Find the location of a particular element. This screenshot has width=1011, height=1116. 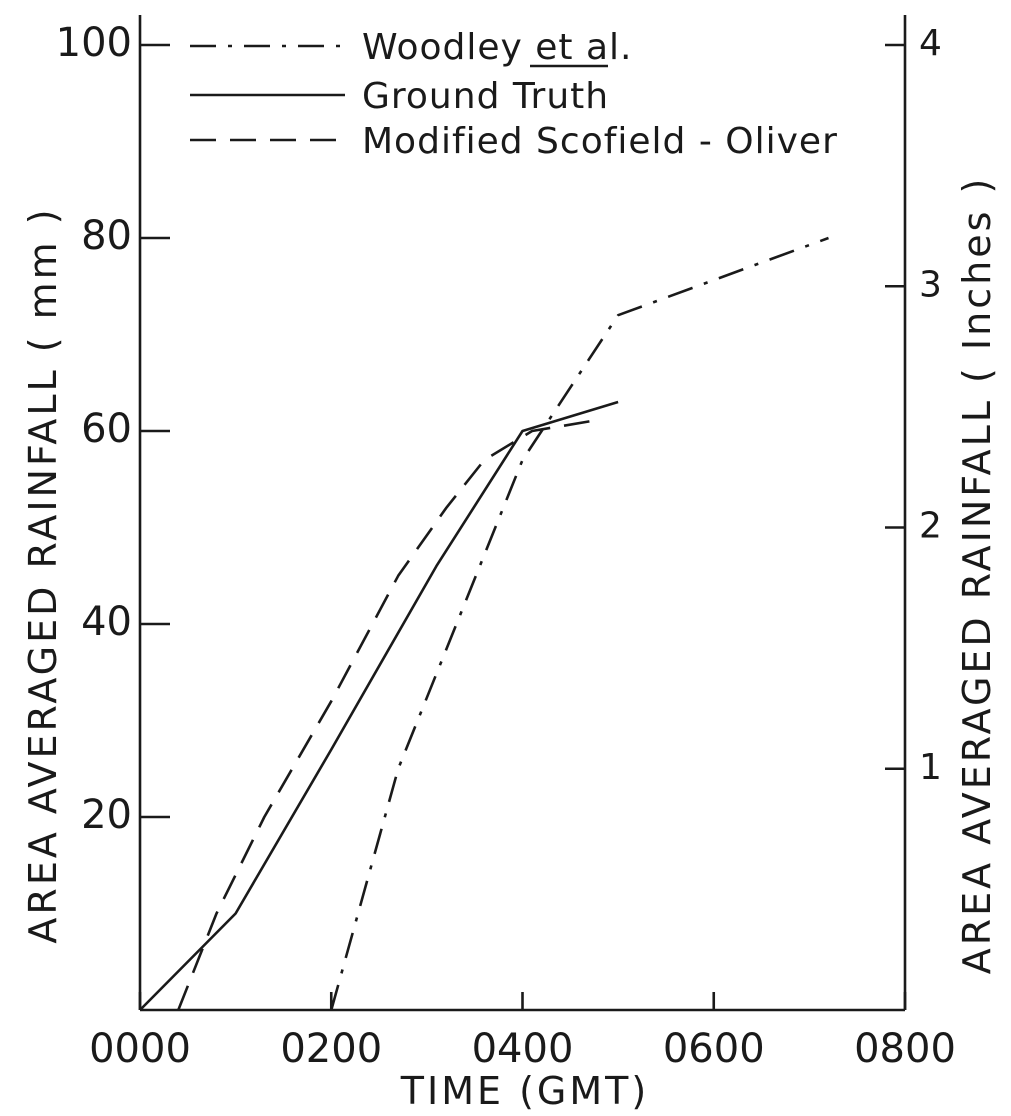

x-tick-label: 0000 is located at coordinates (140, 1049).